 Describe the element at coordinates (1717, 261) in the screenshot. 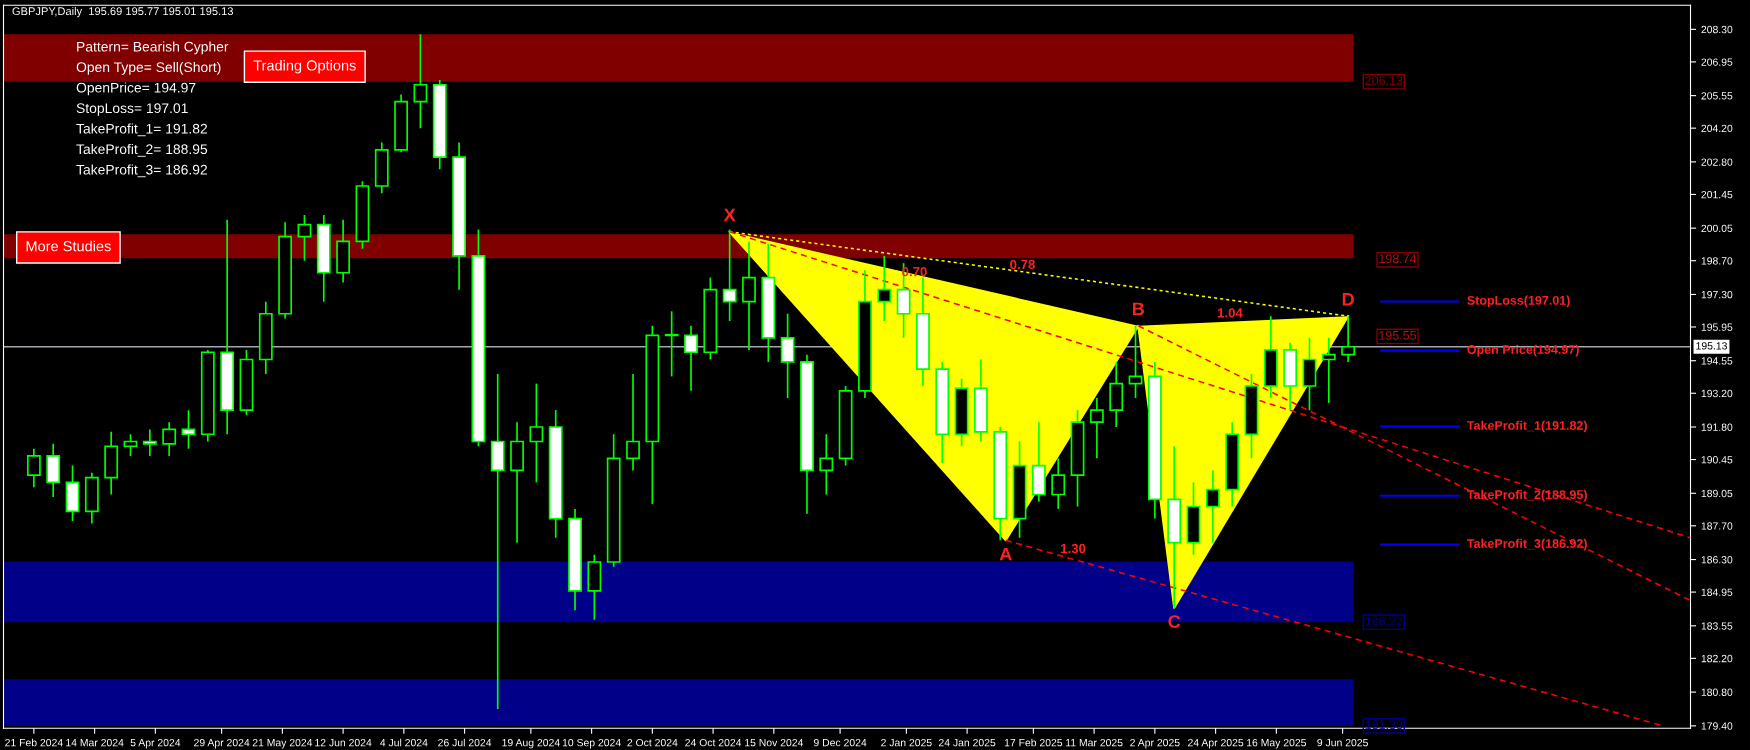

I see `y-tick-label: 198.70` at that location.